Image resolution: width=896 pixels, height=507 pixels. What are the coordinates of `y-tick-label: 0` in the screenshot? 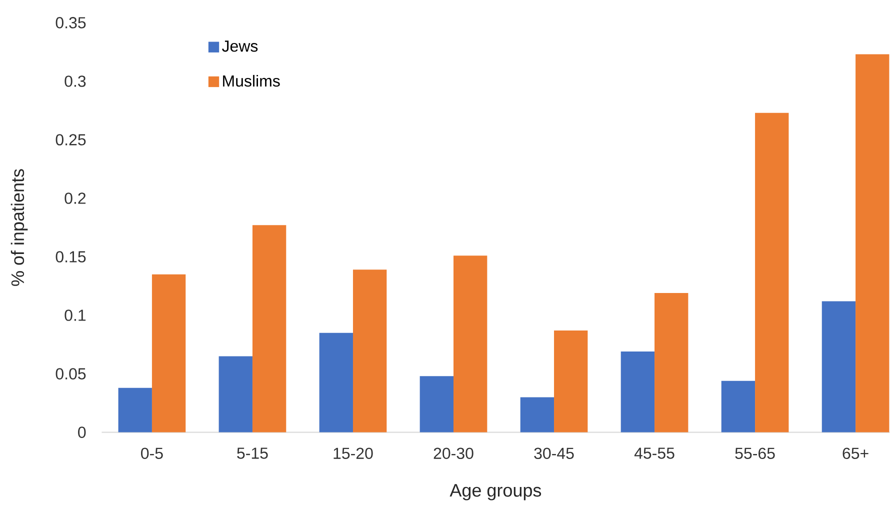 It's located at (82, 432).